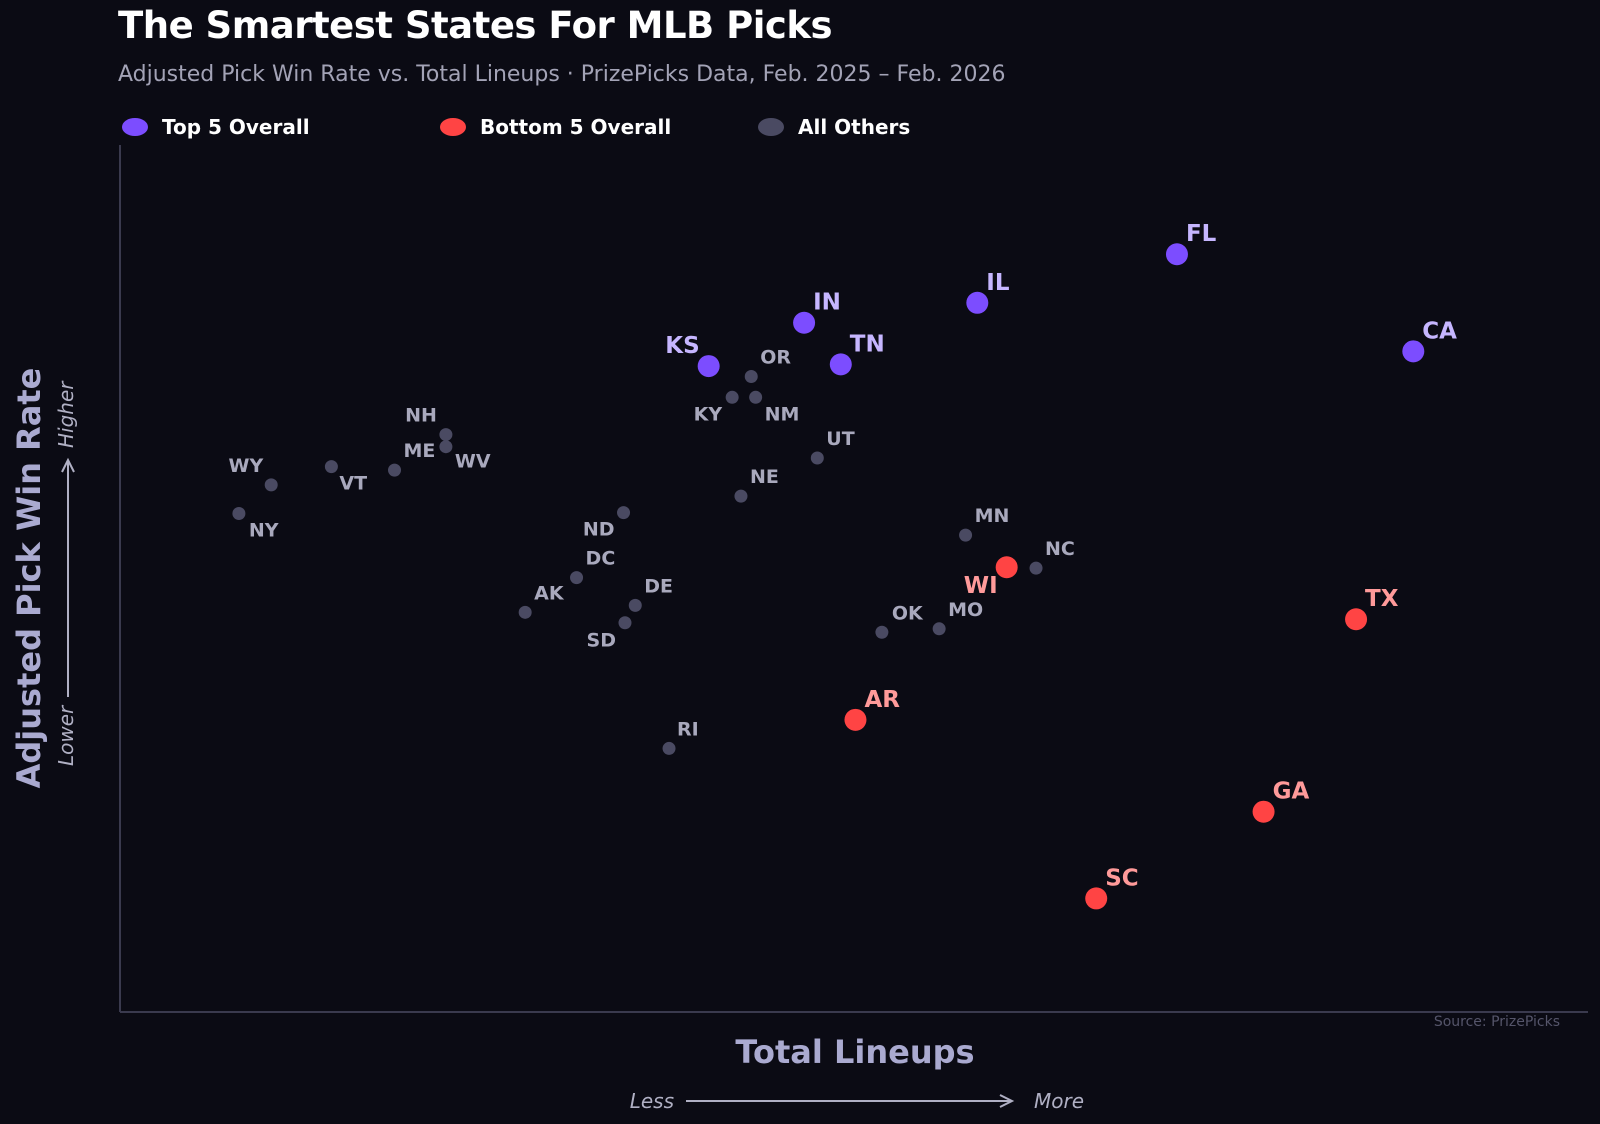 The width and height of the screenshot is (1600, 1124). Describe the element at coordinates (1007, 1101) in the screenshot. I see `x-axis-hint-arrow-head` at that location.